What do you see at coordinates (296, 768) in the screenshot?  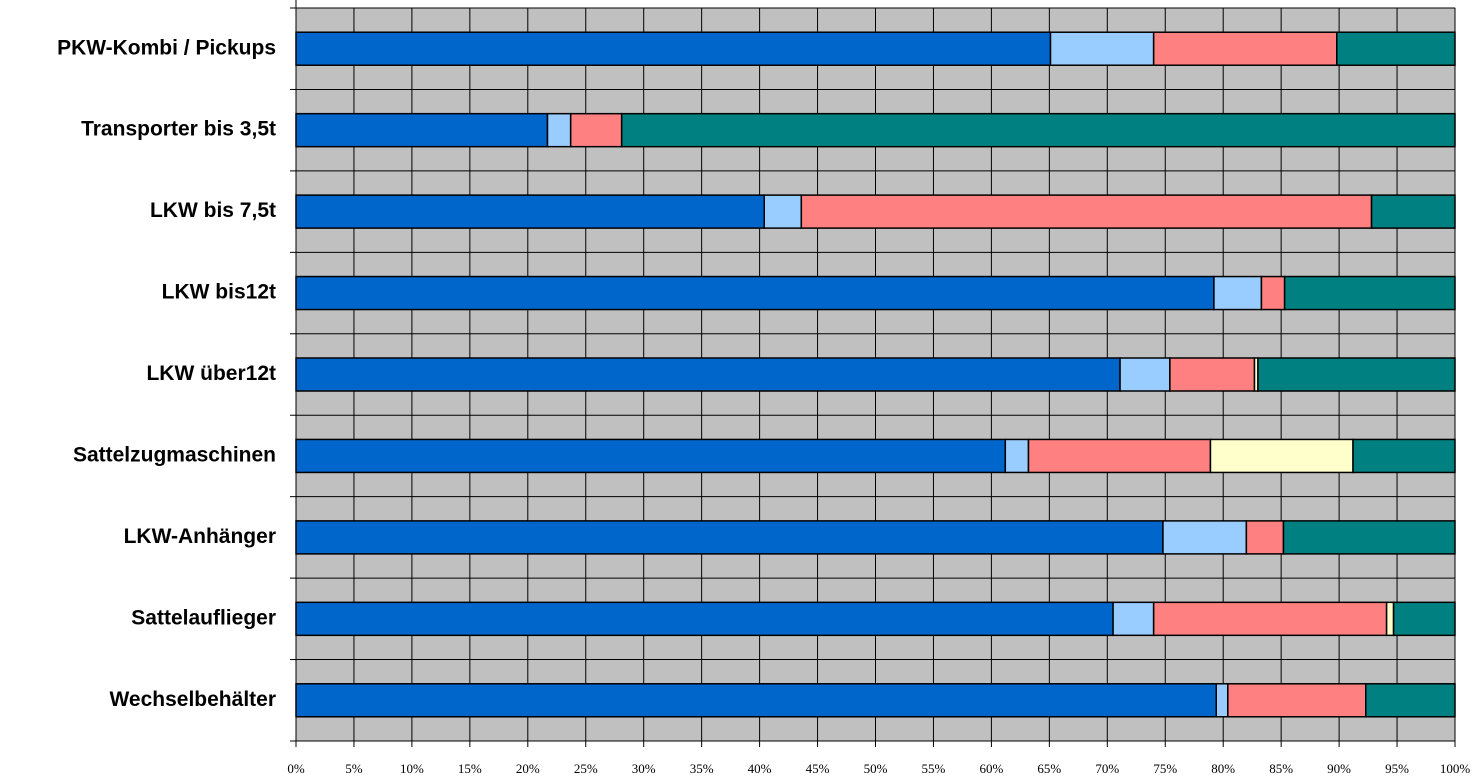 I see `x-tick-label: 0%` at bounding box center [296, 768].